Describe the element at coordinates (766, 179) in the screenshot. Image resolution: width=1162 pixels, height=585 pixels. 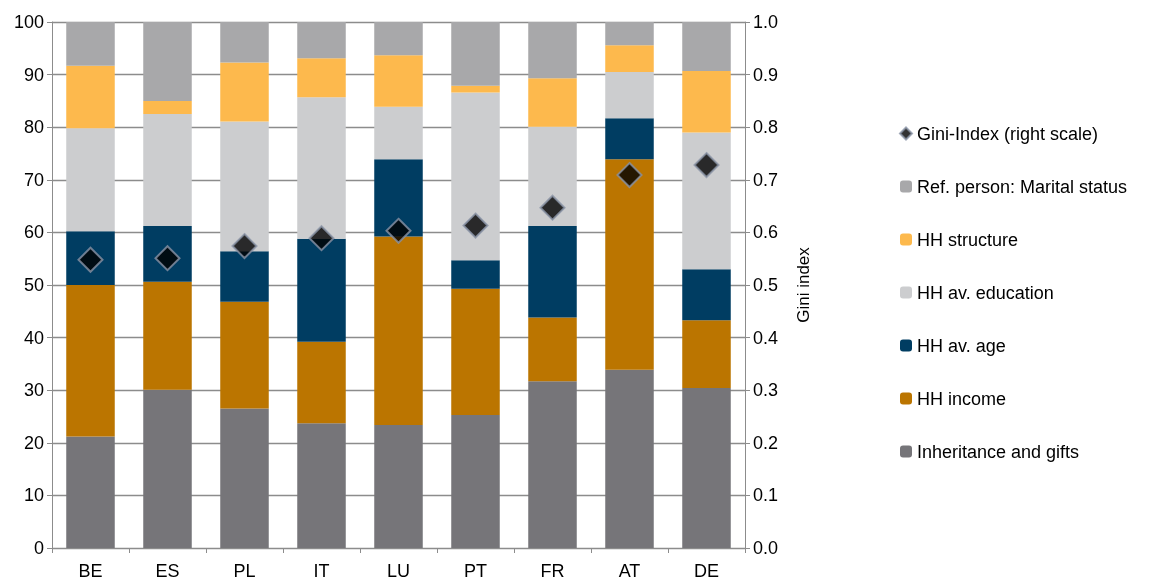
I see `y2-tick-label: 0.7` at that location.